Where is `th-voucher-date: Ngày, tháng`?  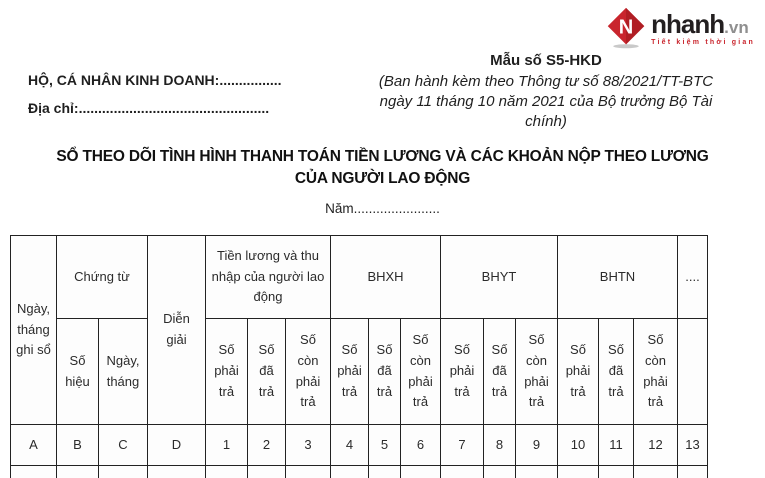
th-voucher-date: Ngày, tháng is located at coordinates (123, 371).